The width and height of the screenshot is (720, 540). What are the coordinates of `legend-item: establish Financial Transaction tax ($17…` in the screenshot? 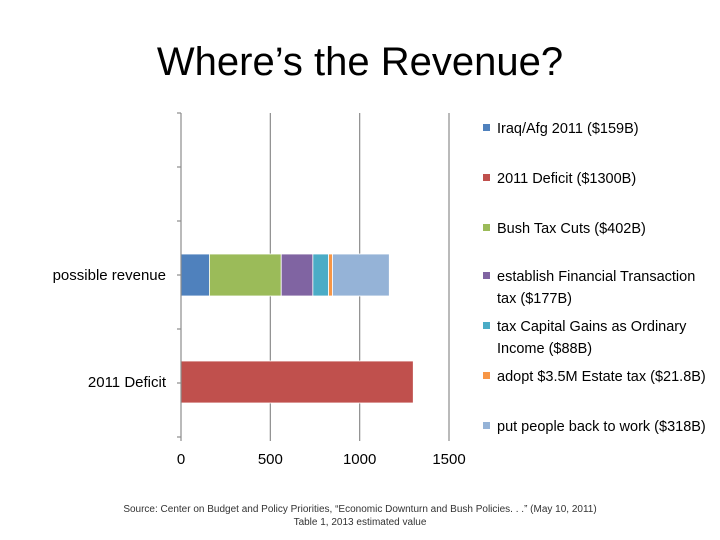 It's located at (598, 288).